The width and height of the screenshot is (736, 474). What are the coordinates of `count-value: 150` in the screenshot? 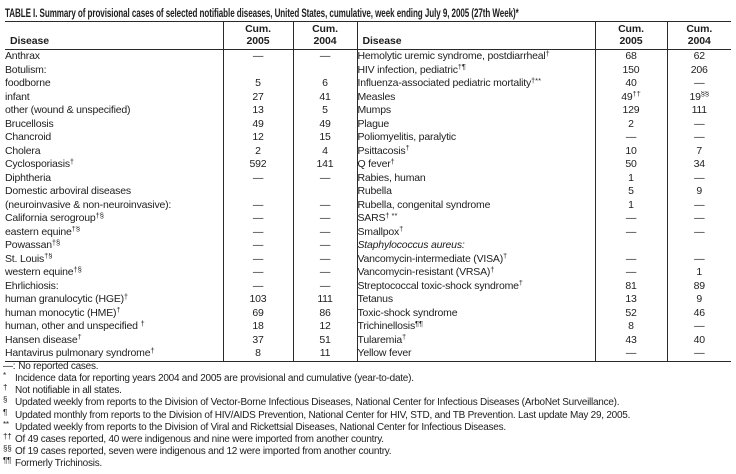 It's located at (631, 69).